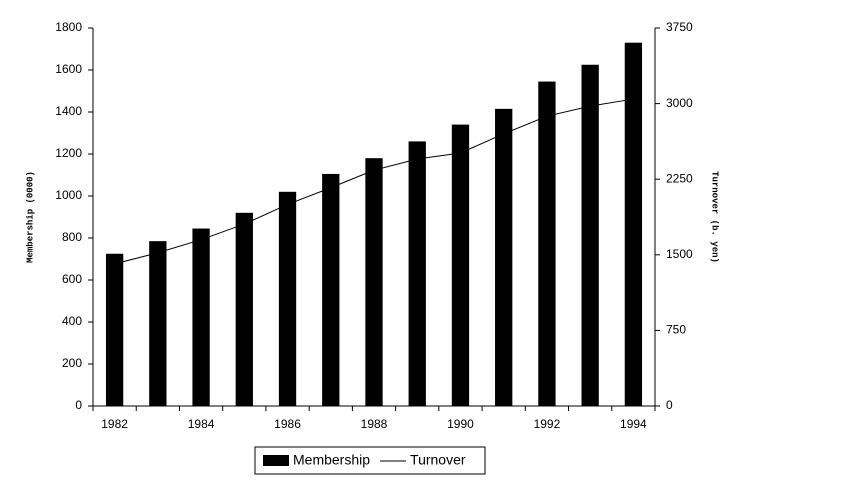 Image resolution: width=855 pixels, height=484 pixels. Describe the element at coordinates (460, 424) in the screenshot. I see `x-tick-label: 1990` at that location.